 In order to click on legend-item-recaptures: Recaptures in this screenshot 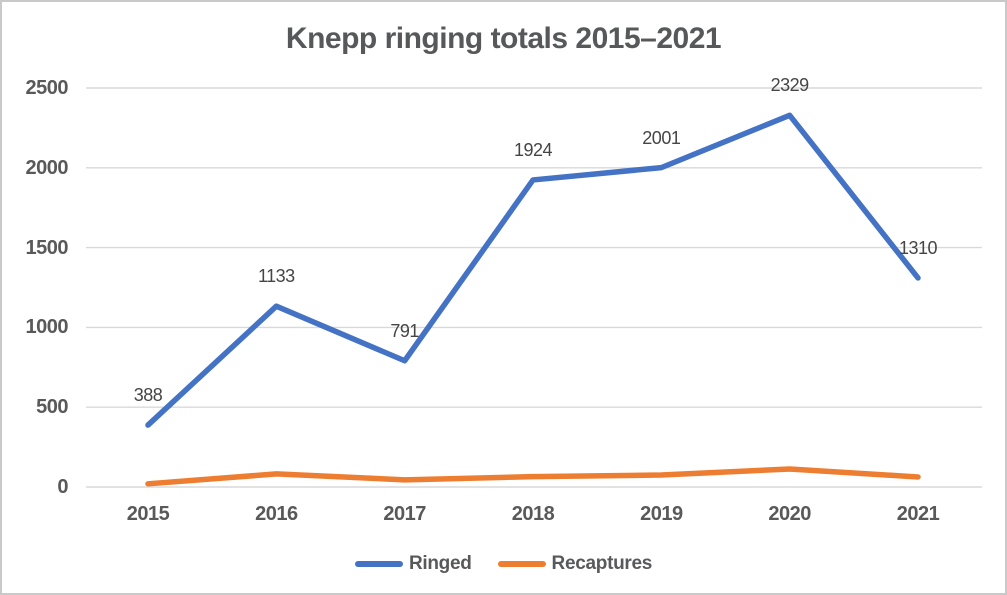, I will do `click(575, 564)`.